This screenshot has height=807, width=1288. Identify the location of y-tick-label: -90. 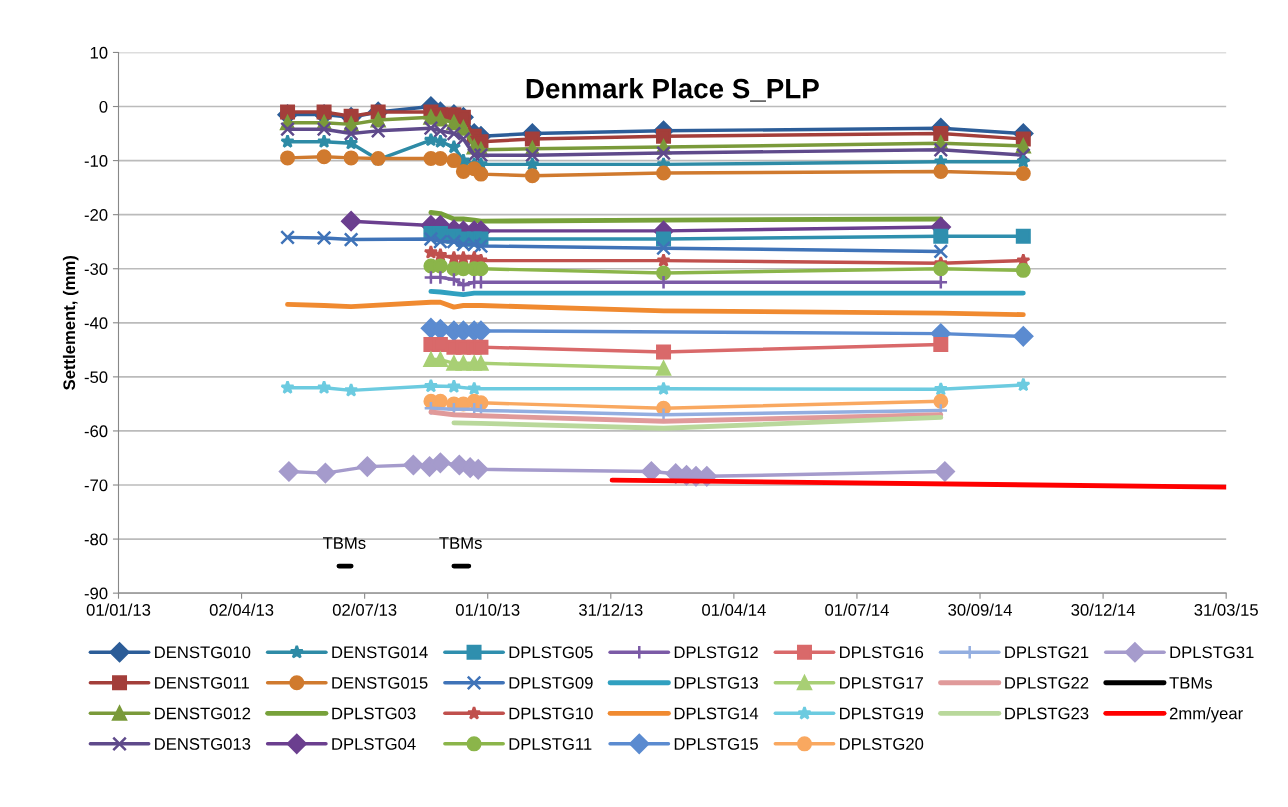
(96, 593).